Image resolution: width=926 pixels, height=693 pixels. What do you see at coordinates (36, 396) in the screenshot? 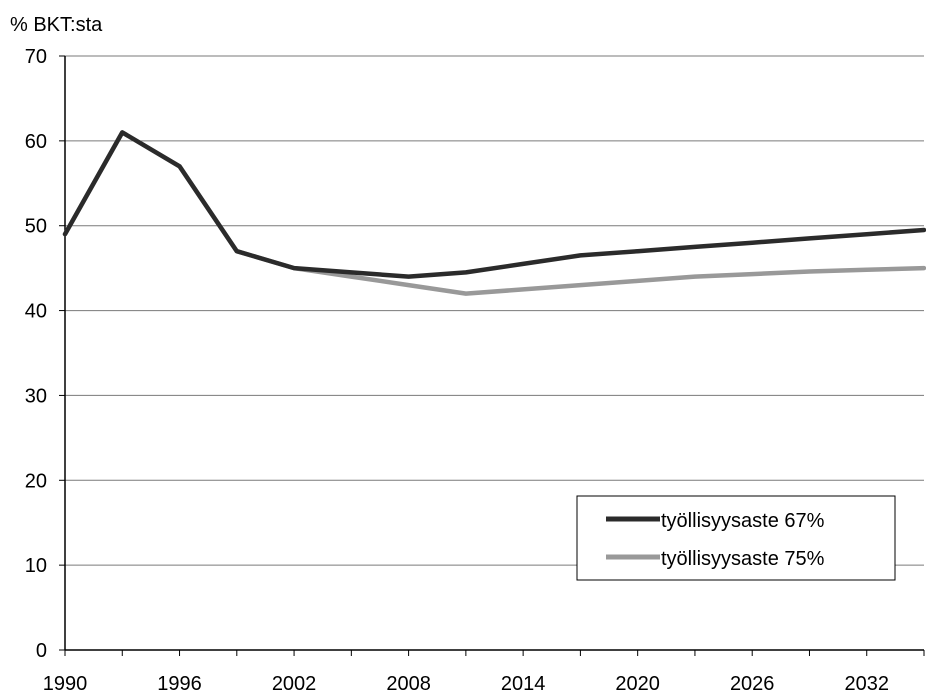
I see `y-tick-label: 30` at bounding box center [36, 396].